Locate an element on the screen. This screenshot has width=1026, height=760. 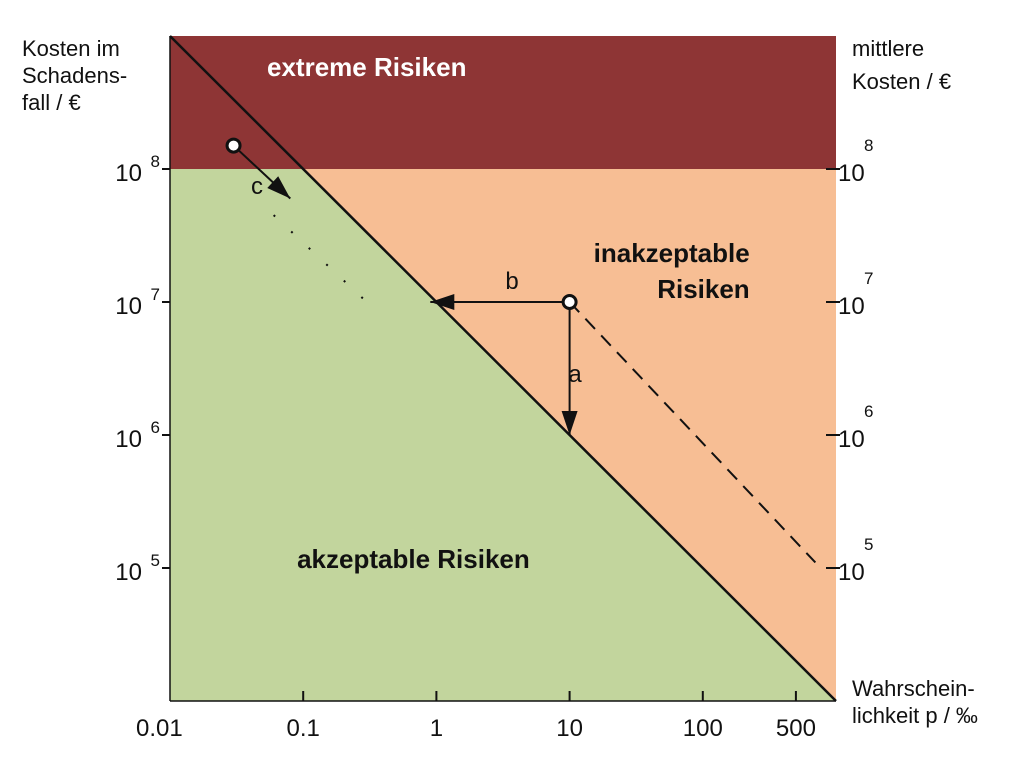
bottom-tick-label: 0.1 is located at coordinates (303, 728).